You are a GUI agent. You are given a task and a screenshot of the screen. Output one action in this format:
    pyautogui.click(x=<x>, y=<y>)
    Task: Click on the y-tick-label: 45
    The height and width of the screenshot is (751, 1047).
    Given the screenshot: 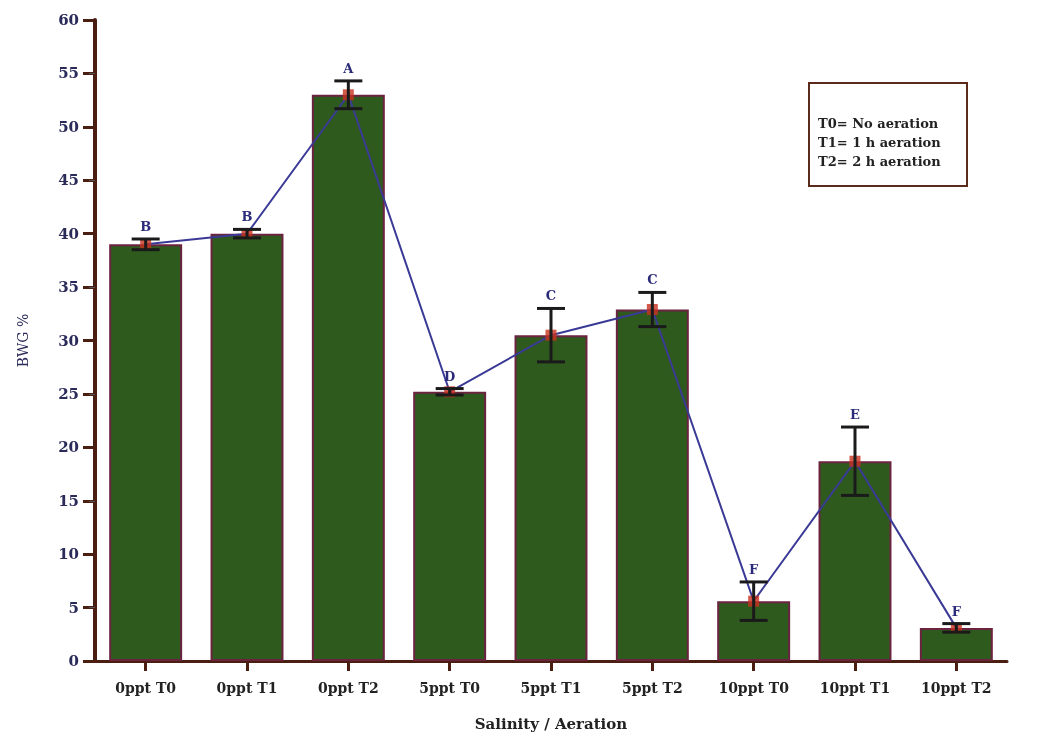 What is the action you would take?
    pyautogui.click(x=68, y=180)
    